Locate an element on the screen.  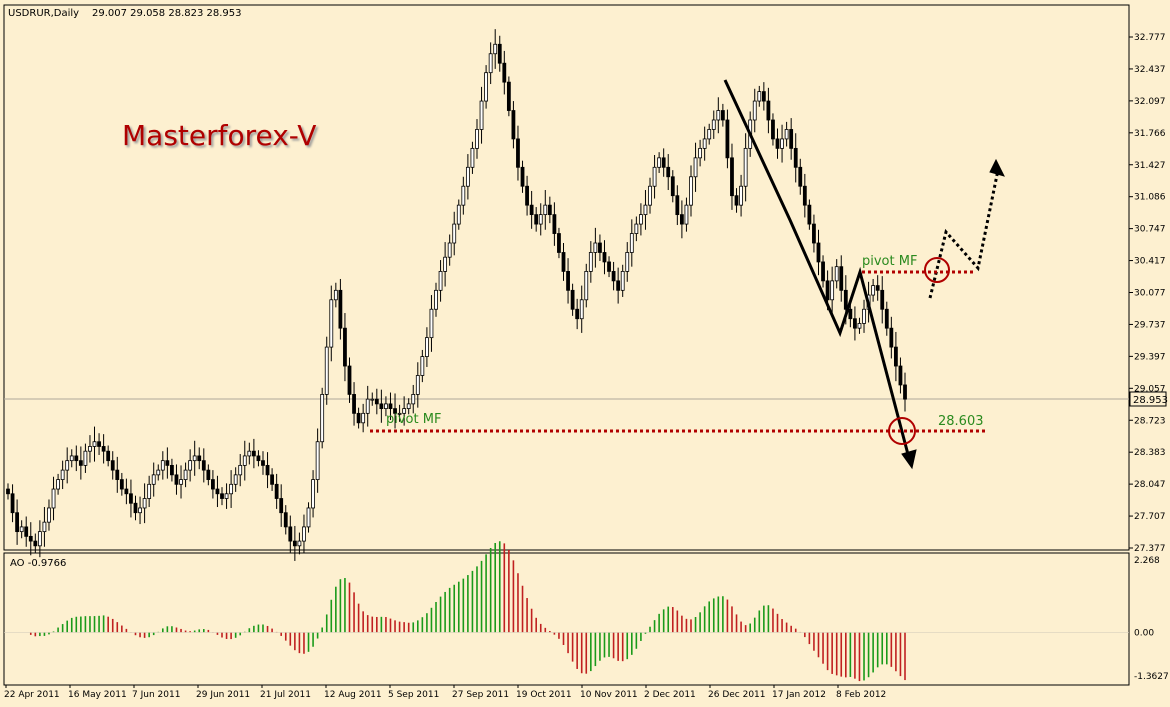
y-tick-label: 29.397 is located at coordinates (1150, 357).